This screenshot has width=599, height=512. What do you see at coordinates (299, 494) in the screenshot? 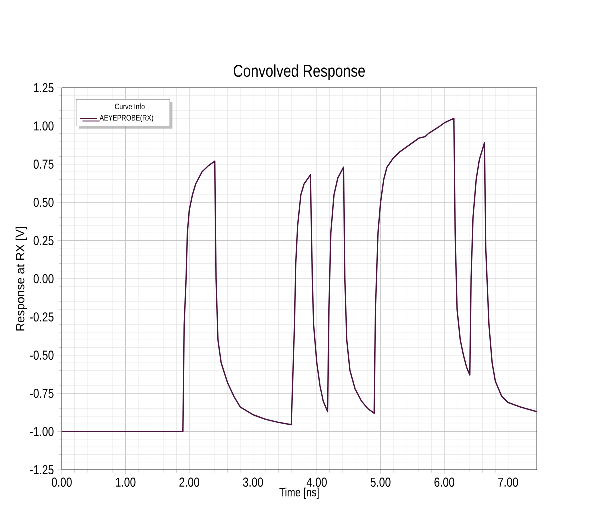
I see `x-axis-title: Time [ns]` at bounding box center [299, 494].